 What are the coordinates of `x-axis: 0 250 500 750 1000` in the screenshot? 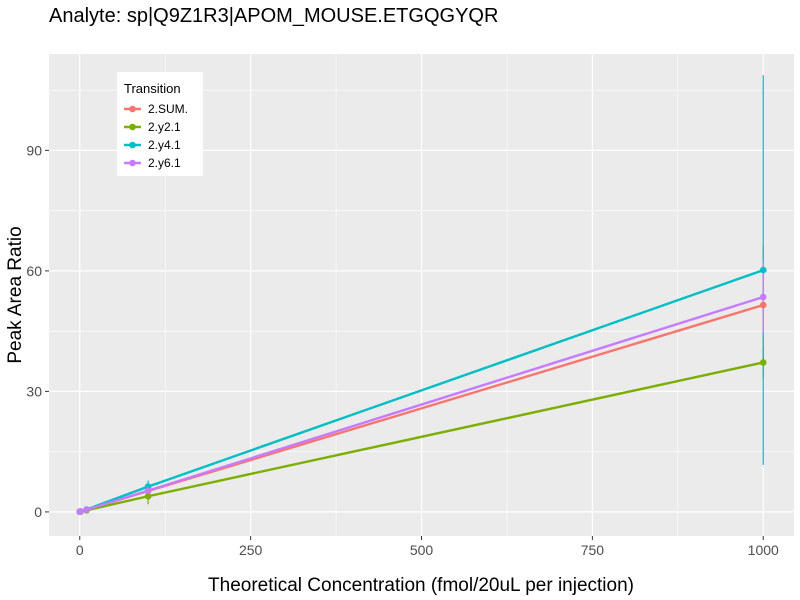 It's located at (427, 547).